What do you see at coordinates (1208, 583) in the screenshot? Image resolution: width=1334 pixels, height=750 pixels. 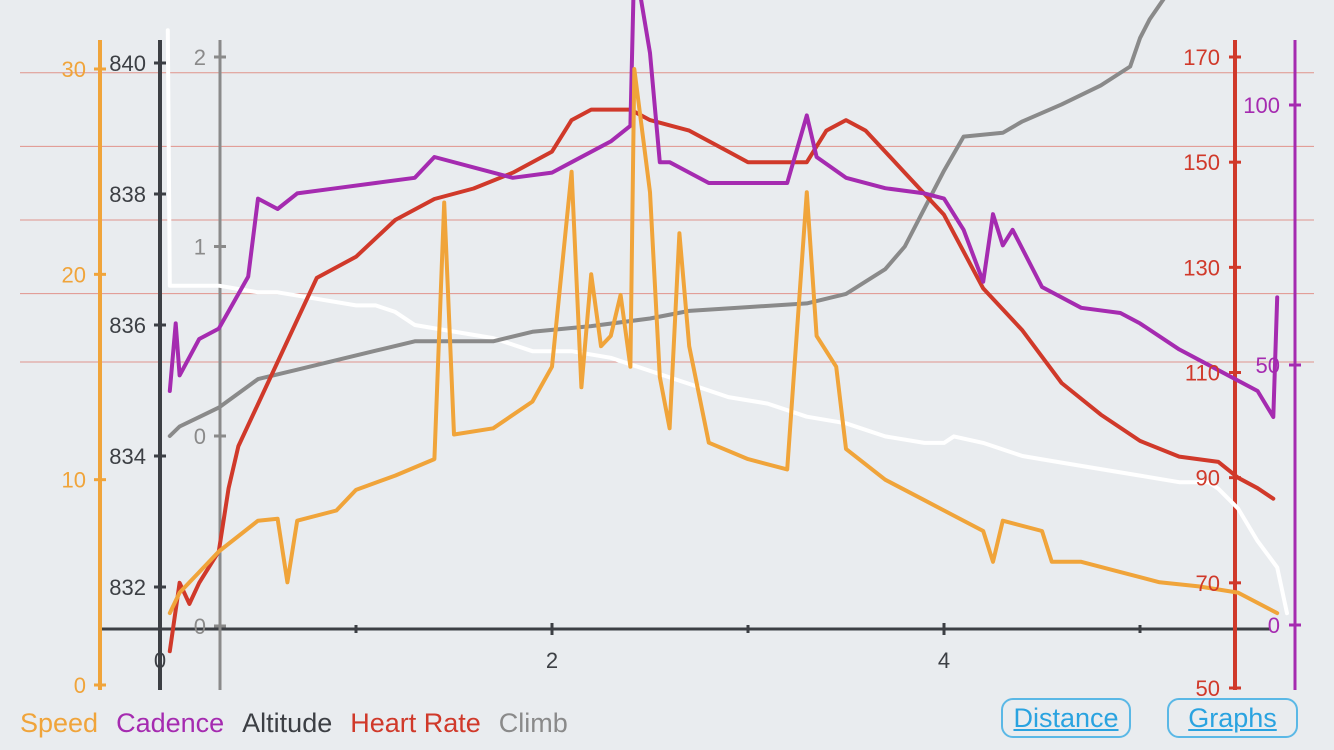 I see `heart-rate-tick-label: 70` at bounding box center [1208, 583].